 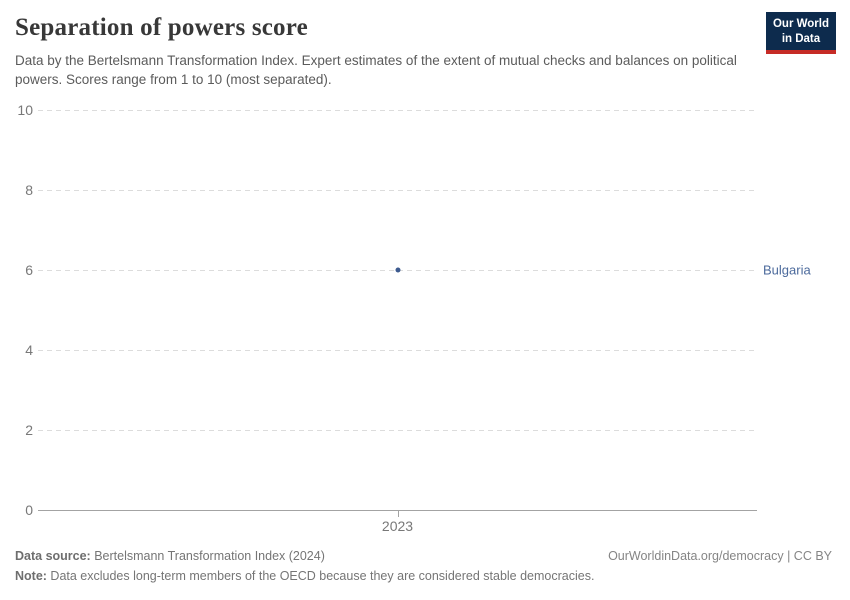 What do you see at coordinates (29, 270) in the screenshot?
I see `y-tick-label: 6` at bounding box center [29, 270].